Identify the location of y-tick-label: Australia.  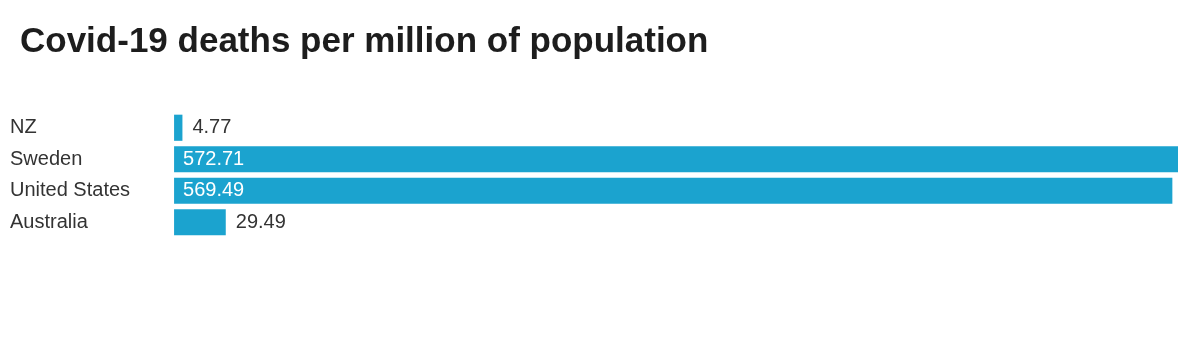
(49, 220).